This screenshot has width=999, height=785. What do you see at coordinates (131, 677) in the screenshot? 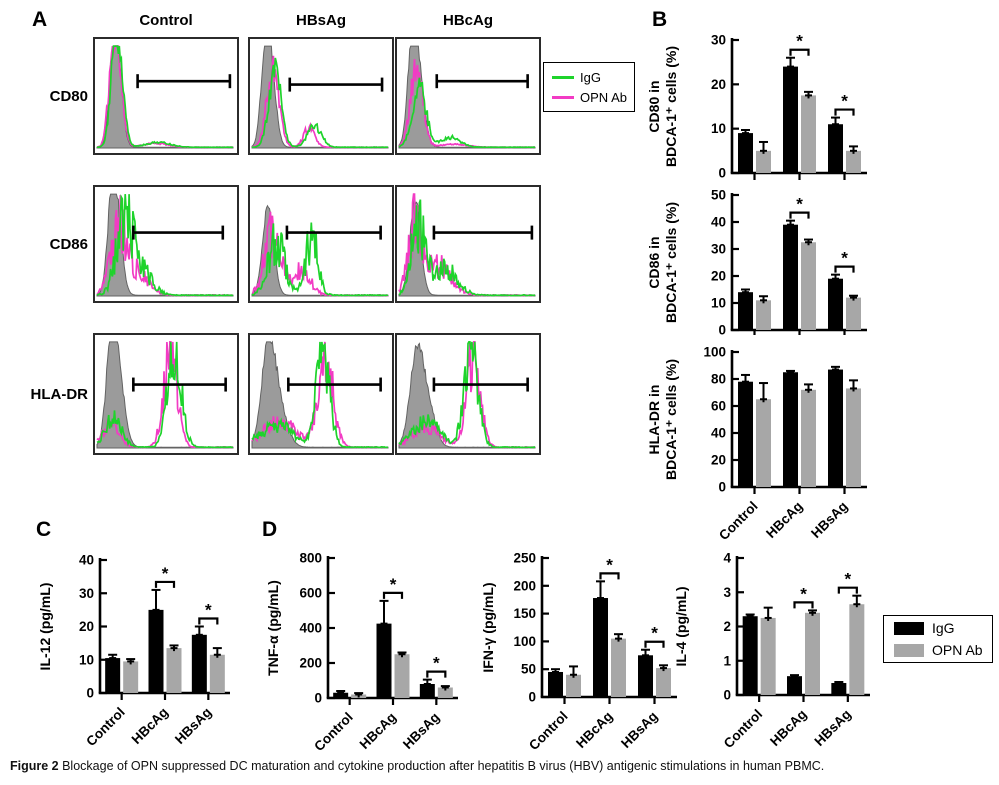
I see `bar-il12-Control-OPN Ab` at bounding box center [131, 677].